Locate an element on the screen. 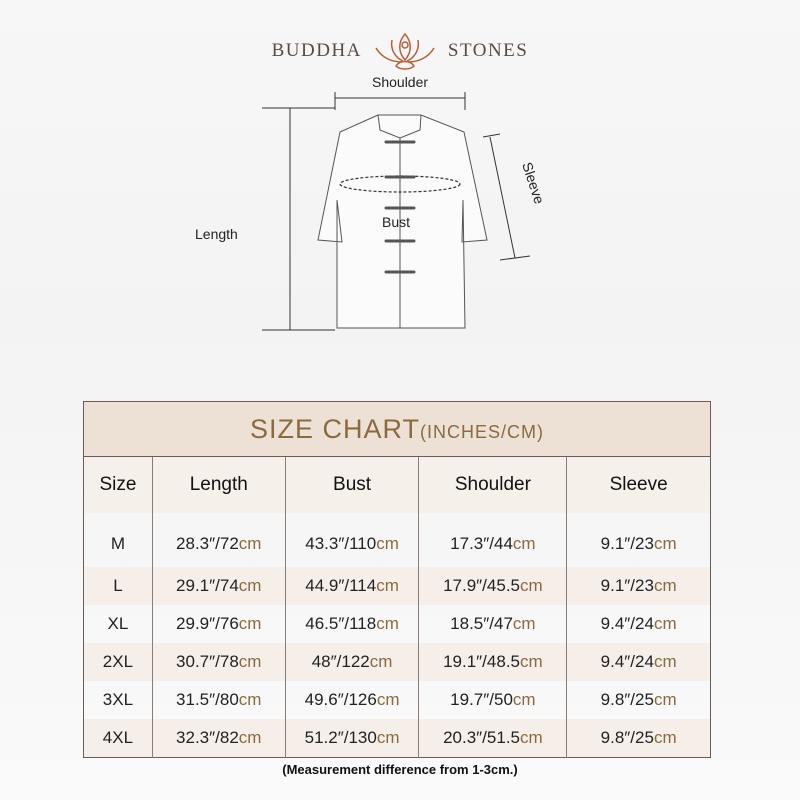  size-cell: 2XL is located at coordinates (118, 662).